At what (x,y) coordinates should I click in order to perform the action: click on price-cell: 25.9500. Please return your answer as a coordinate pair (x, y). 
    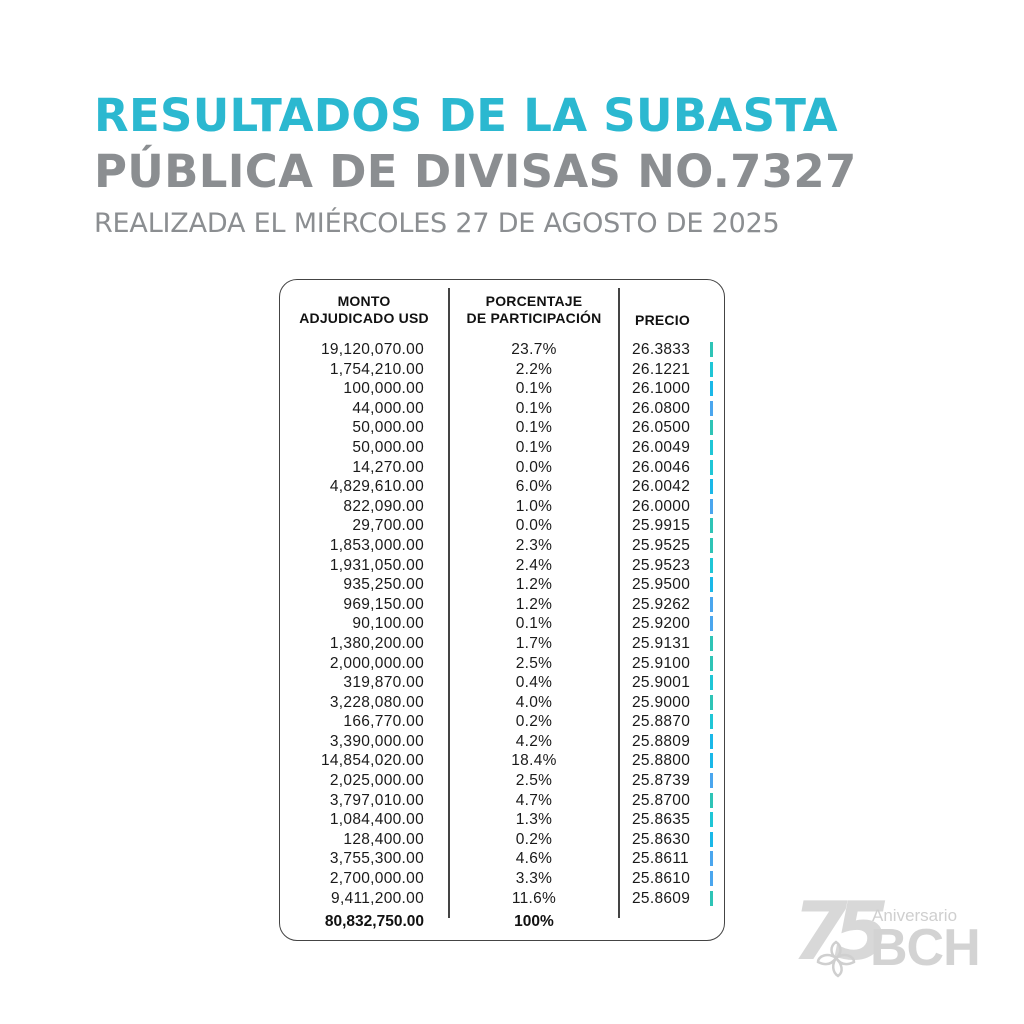
    Looking at the image, I should click on (661, 585).